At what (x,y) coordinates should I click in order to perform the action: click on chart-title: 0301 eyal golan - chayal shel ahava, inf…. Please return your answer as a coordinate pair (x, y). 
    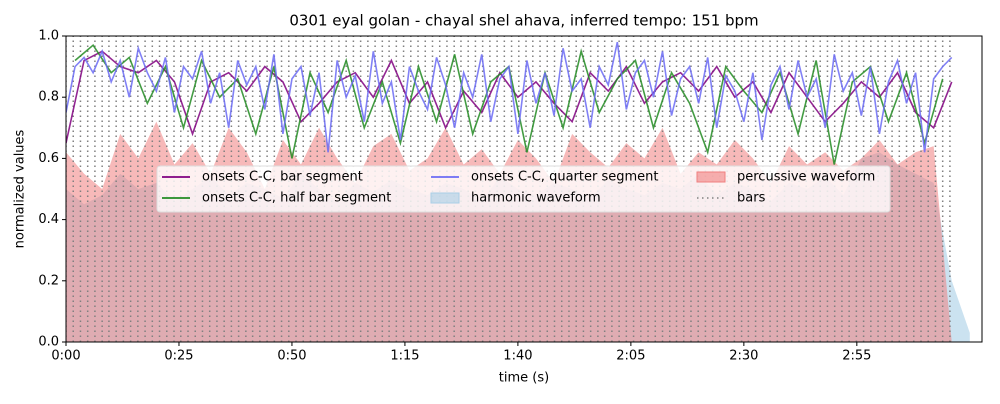
    Looking at the image, I should click on (523, 21).